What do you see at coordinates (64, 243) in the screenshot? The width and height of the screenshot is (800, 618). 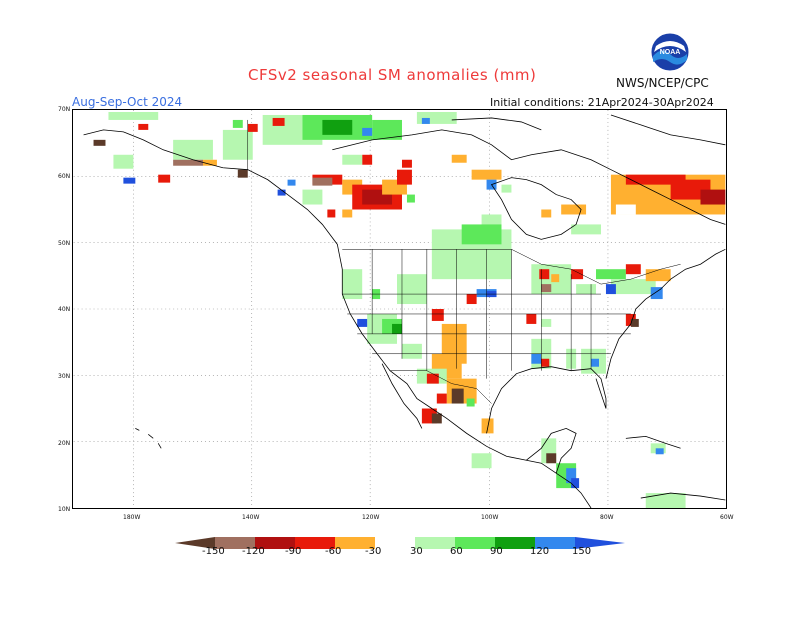 I see `lat-label: 50N` at bounding box center [64, 243].